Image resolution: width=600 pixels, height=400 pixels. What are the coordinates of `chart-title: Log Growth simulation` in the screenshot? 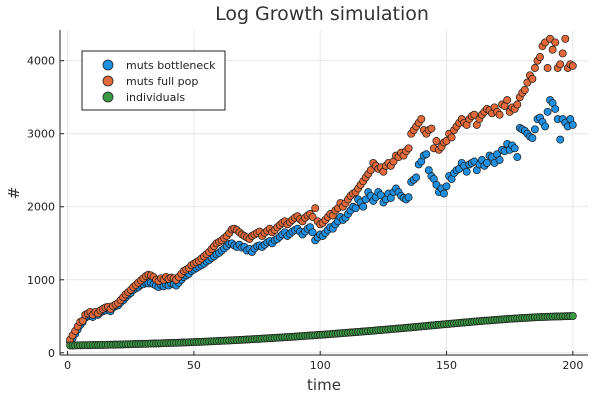 It's located at (322, 14).